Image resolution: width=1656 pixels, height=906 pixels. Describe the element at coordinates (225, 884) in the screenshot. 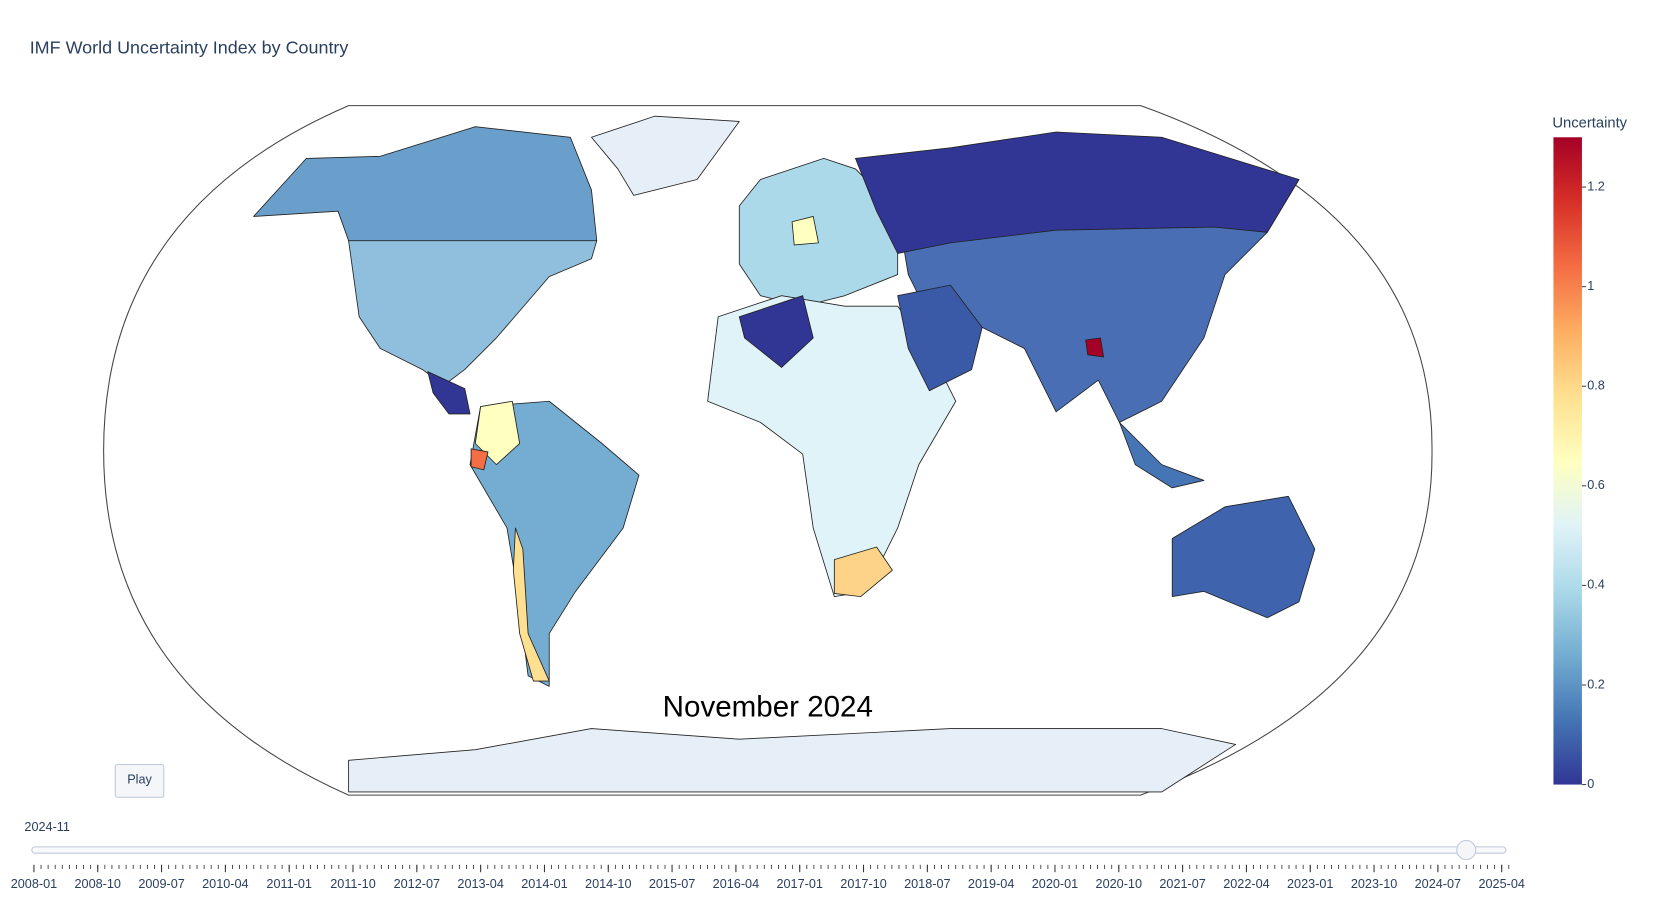

I see `slider-tick-label: 2010-04` at that location.